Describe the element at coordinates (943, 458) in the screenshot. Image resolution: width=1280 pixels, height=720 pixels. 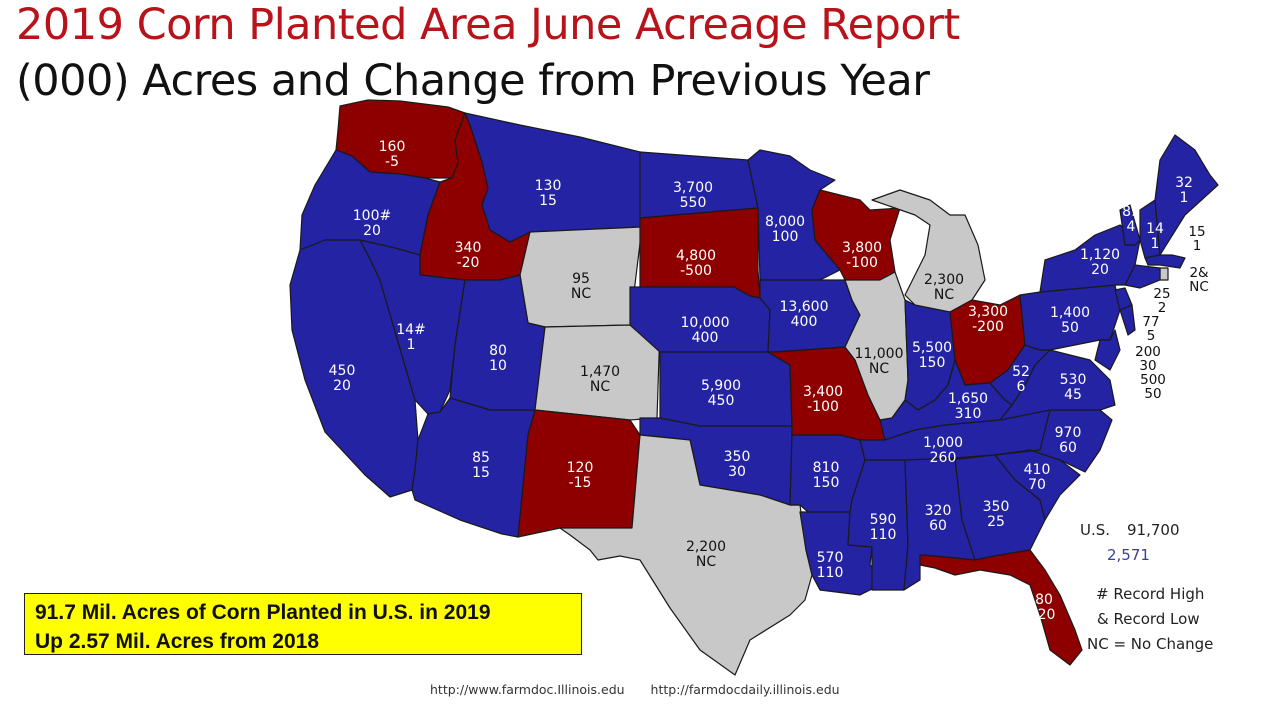
I see `state-change: 260` at that location.